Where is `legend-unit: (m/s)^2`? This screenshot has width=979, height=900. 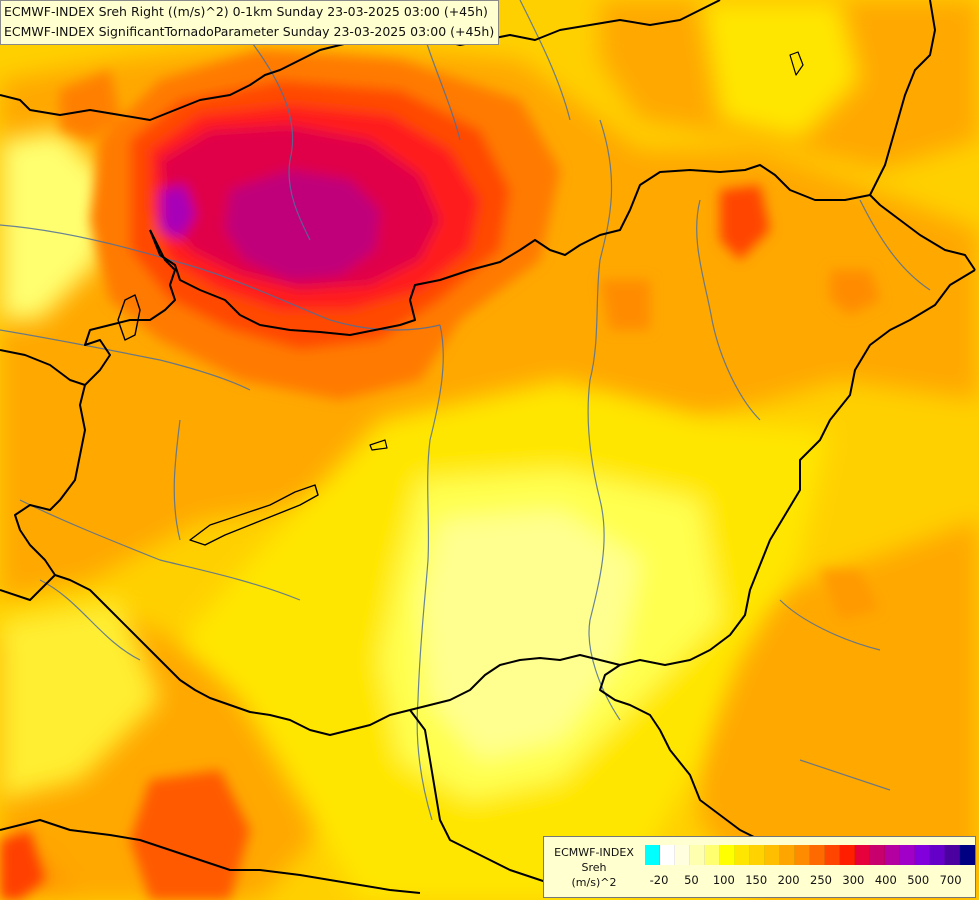 legend-unit: (m/s)^2 is located at coordinates (594, 882).